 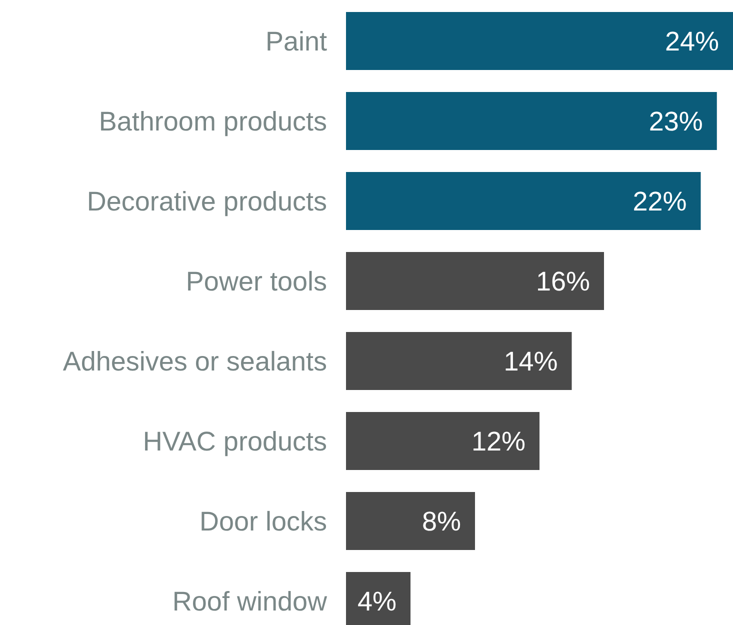 What do you see at coordinates (296, 41) in the screenshot?
I see `y-tick-label: Paint` at bounding box center [296, 41].